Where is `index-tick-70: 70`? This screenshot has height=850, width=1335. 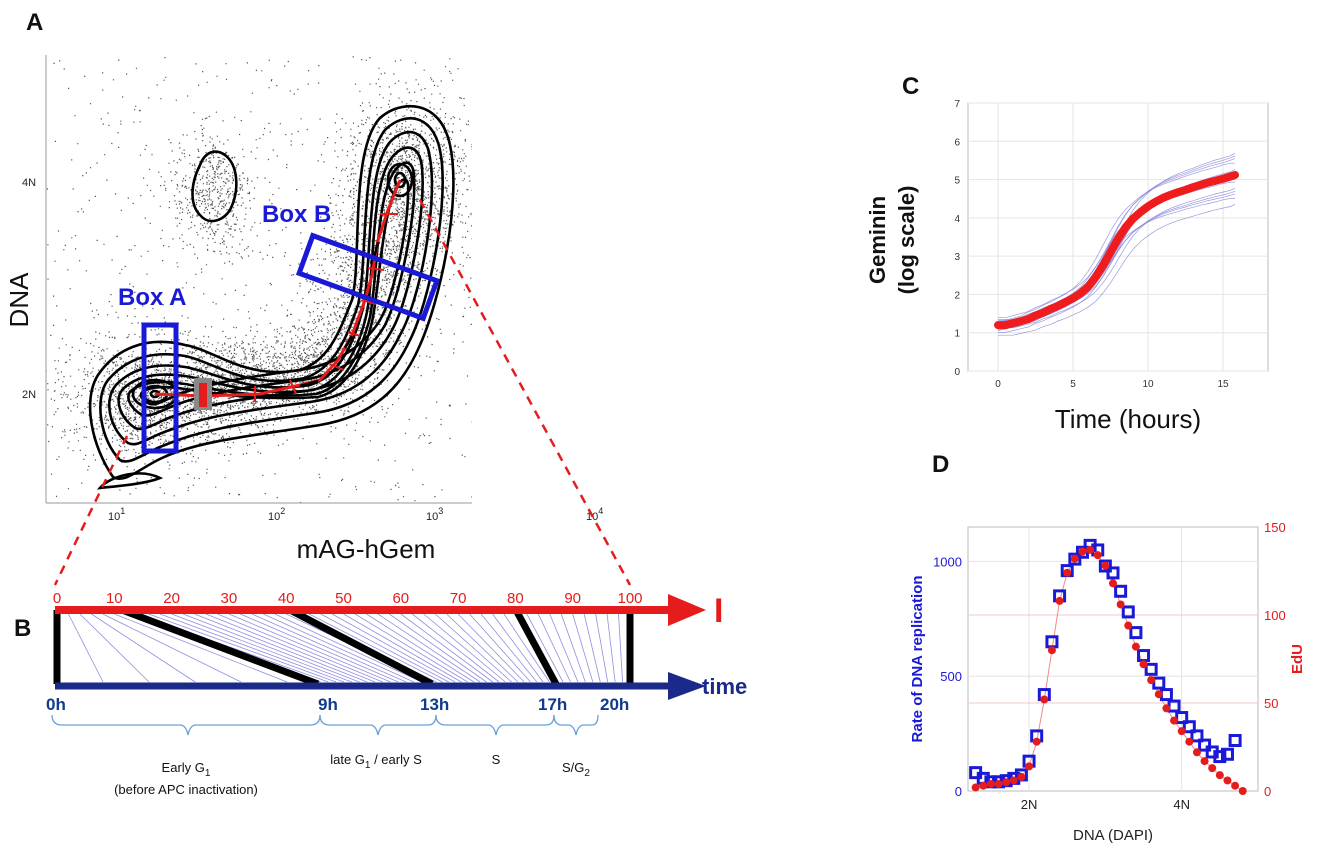 index-tick-70: 70 is located at coordinates (458, 598).